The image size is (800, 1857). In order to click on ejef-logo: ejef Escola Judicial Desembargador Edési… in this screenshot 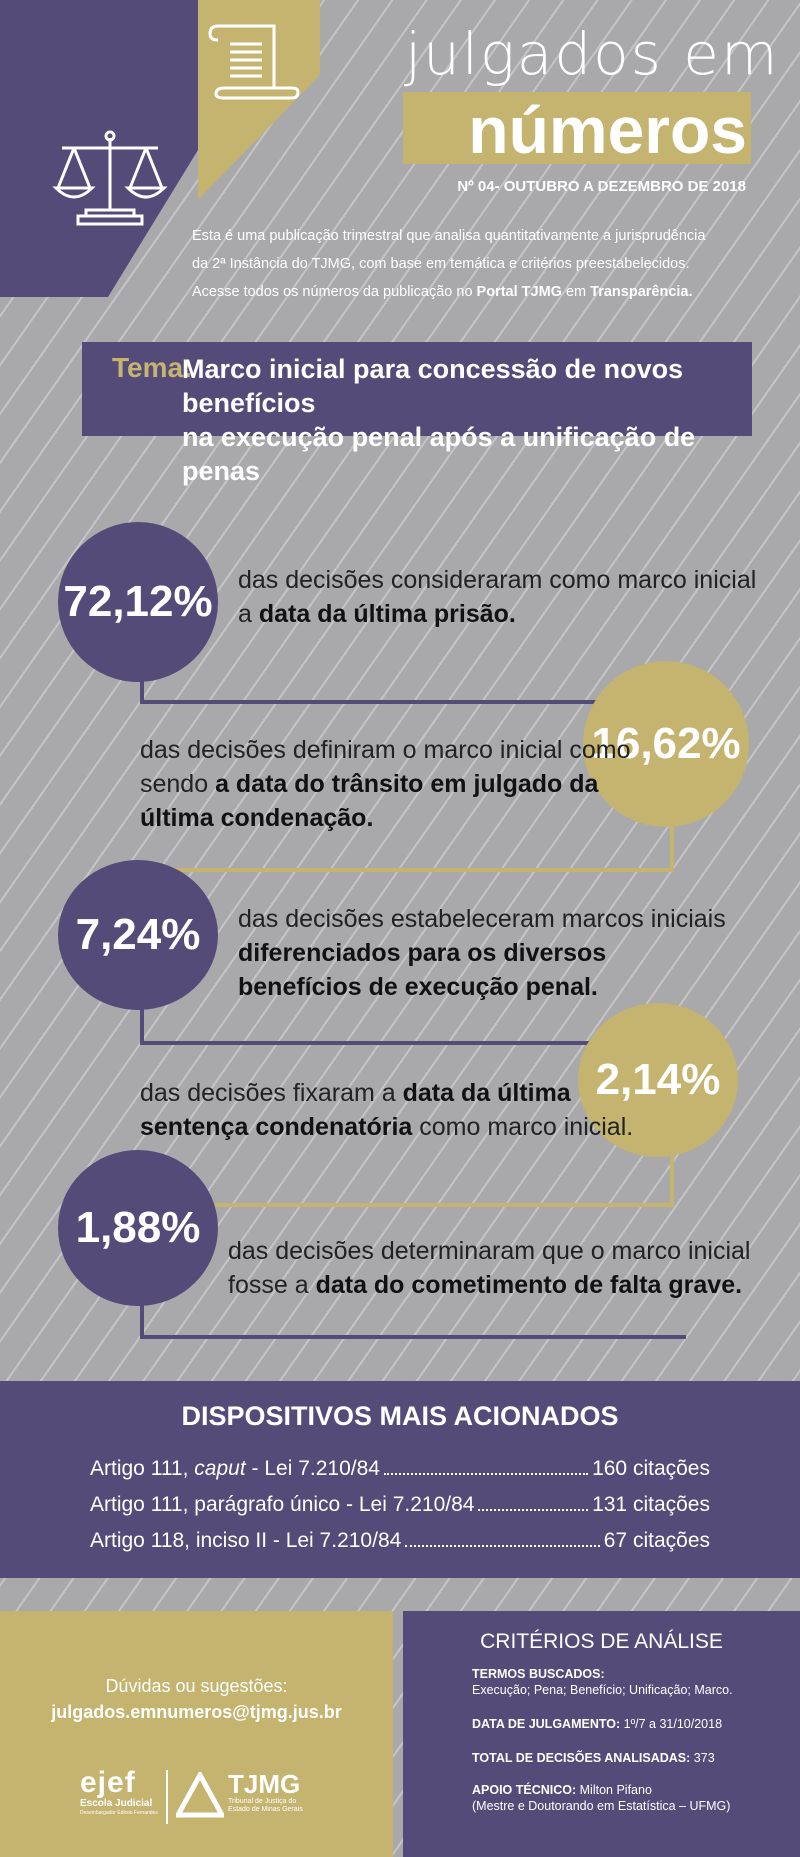, I will do `click(119, 1791)`.